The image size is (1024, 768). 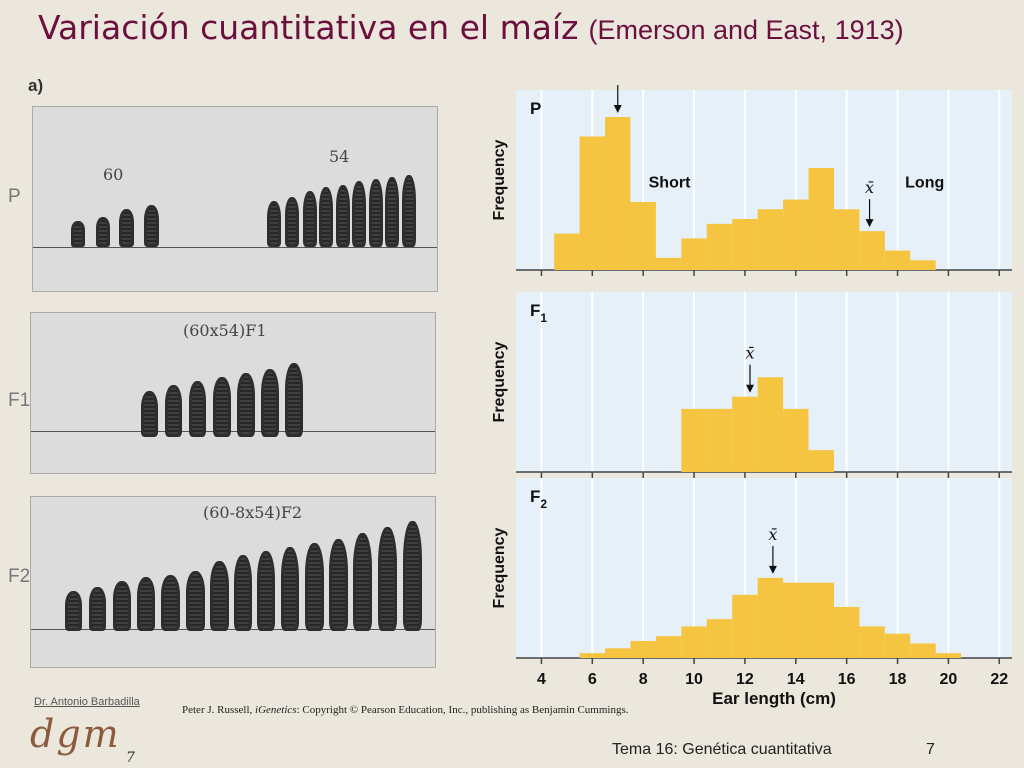 What do you see at coordinates (745, 679) in the screenshot?
I see `x-tick-label: 12` at bounding box center [745, 679].